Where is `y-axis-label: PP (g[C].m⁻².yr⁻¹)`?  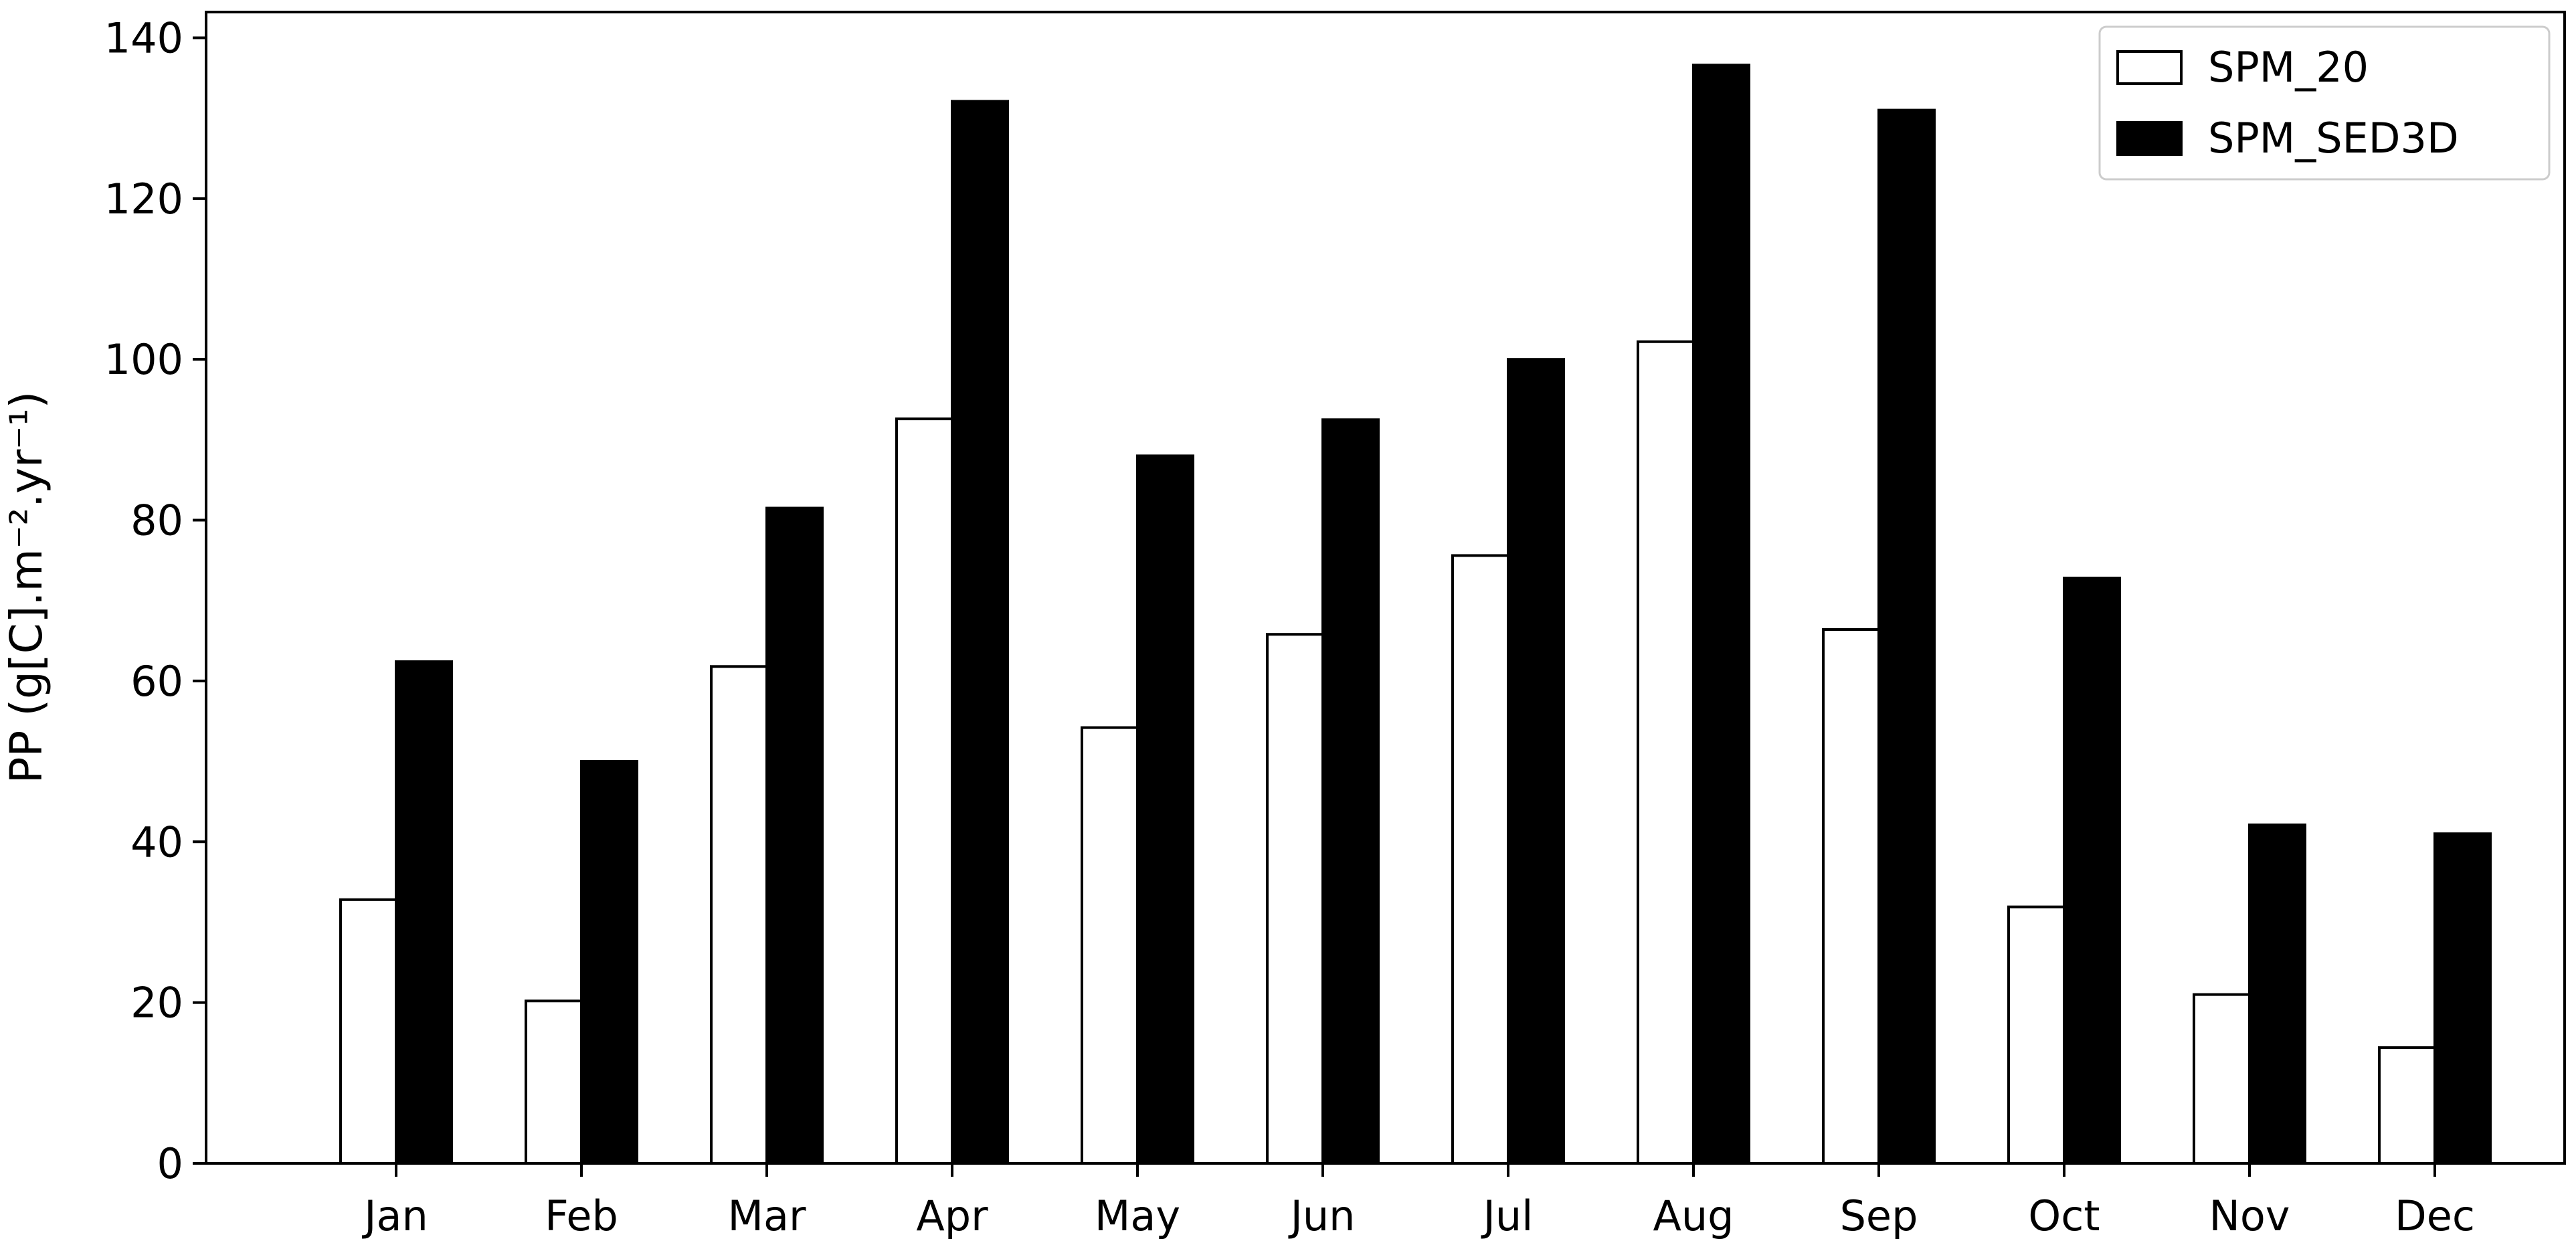
y-axis-label: PP (g[C].m⁻².yr⁻¹) is located at coordinates (27, 588).